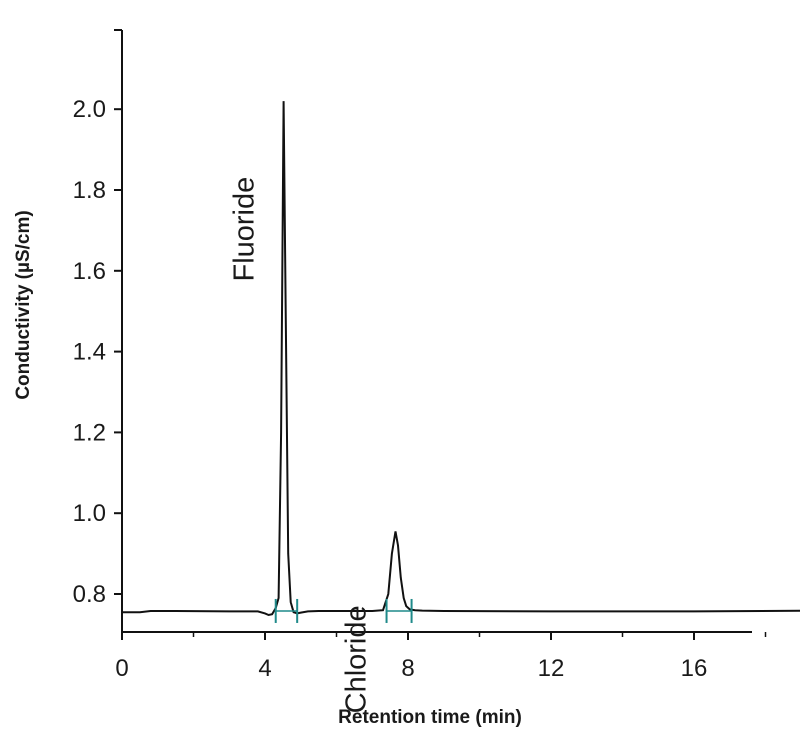 This screenshot has width=800, height=740. What do you see at coordinates (89, 594) in the screenshot?
I see `y-tick-label: 0.8` at bounding box center [89, 594].